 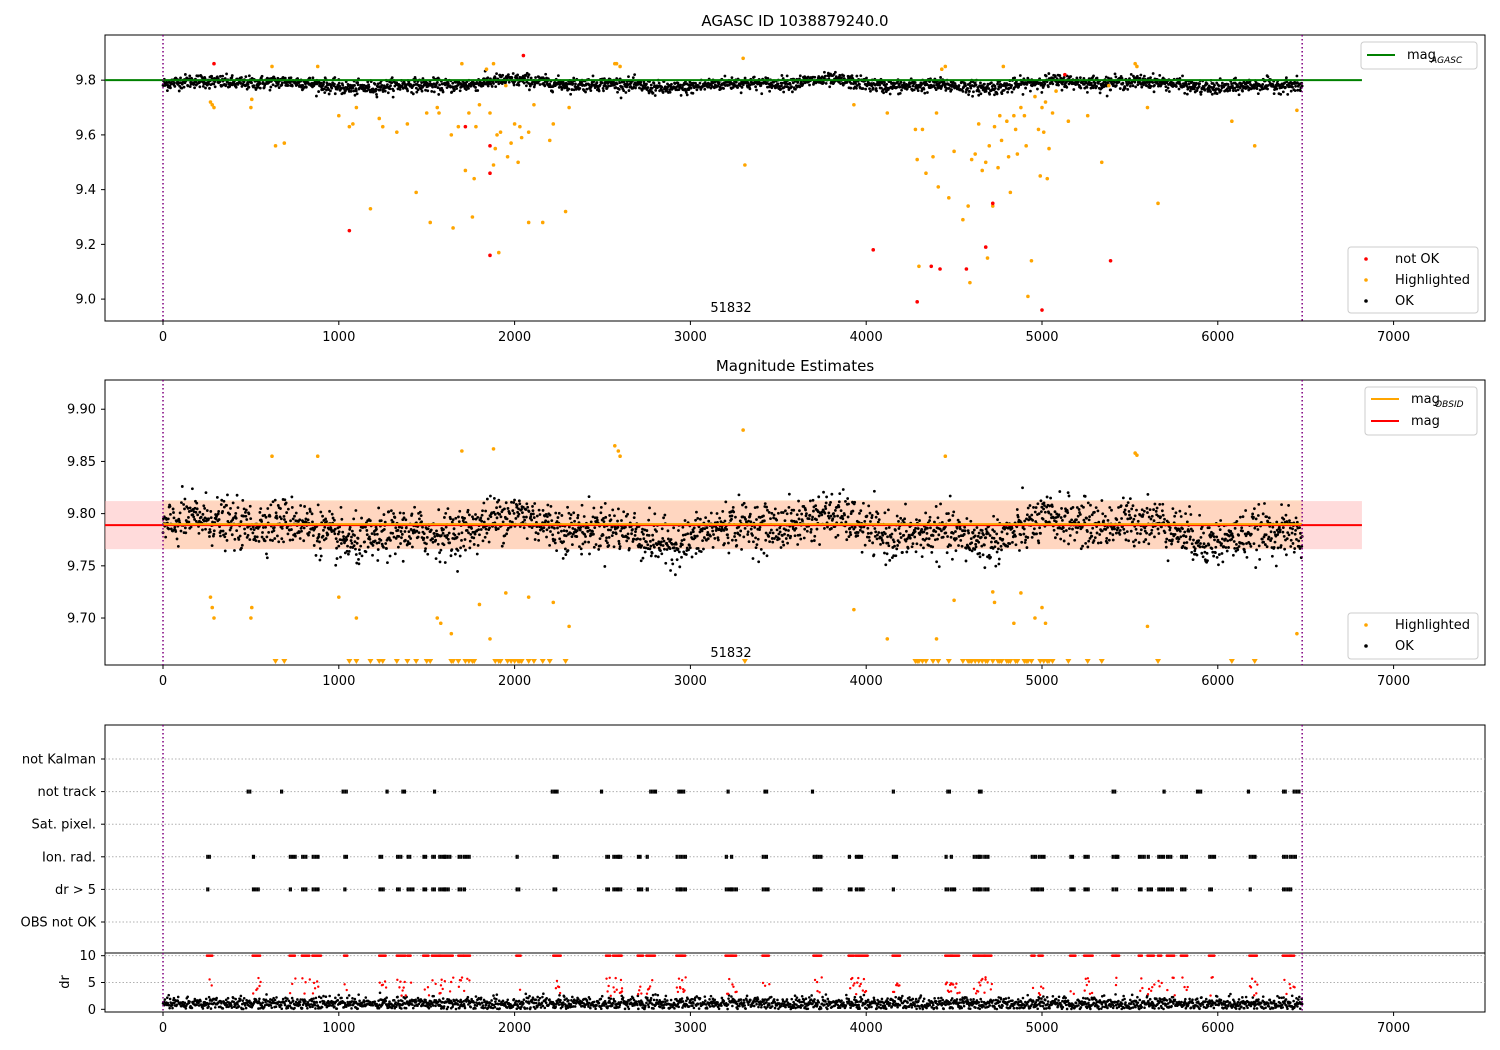 I want to click on legend-label: Highlighted, so click(x=1432, y=280).